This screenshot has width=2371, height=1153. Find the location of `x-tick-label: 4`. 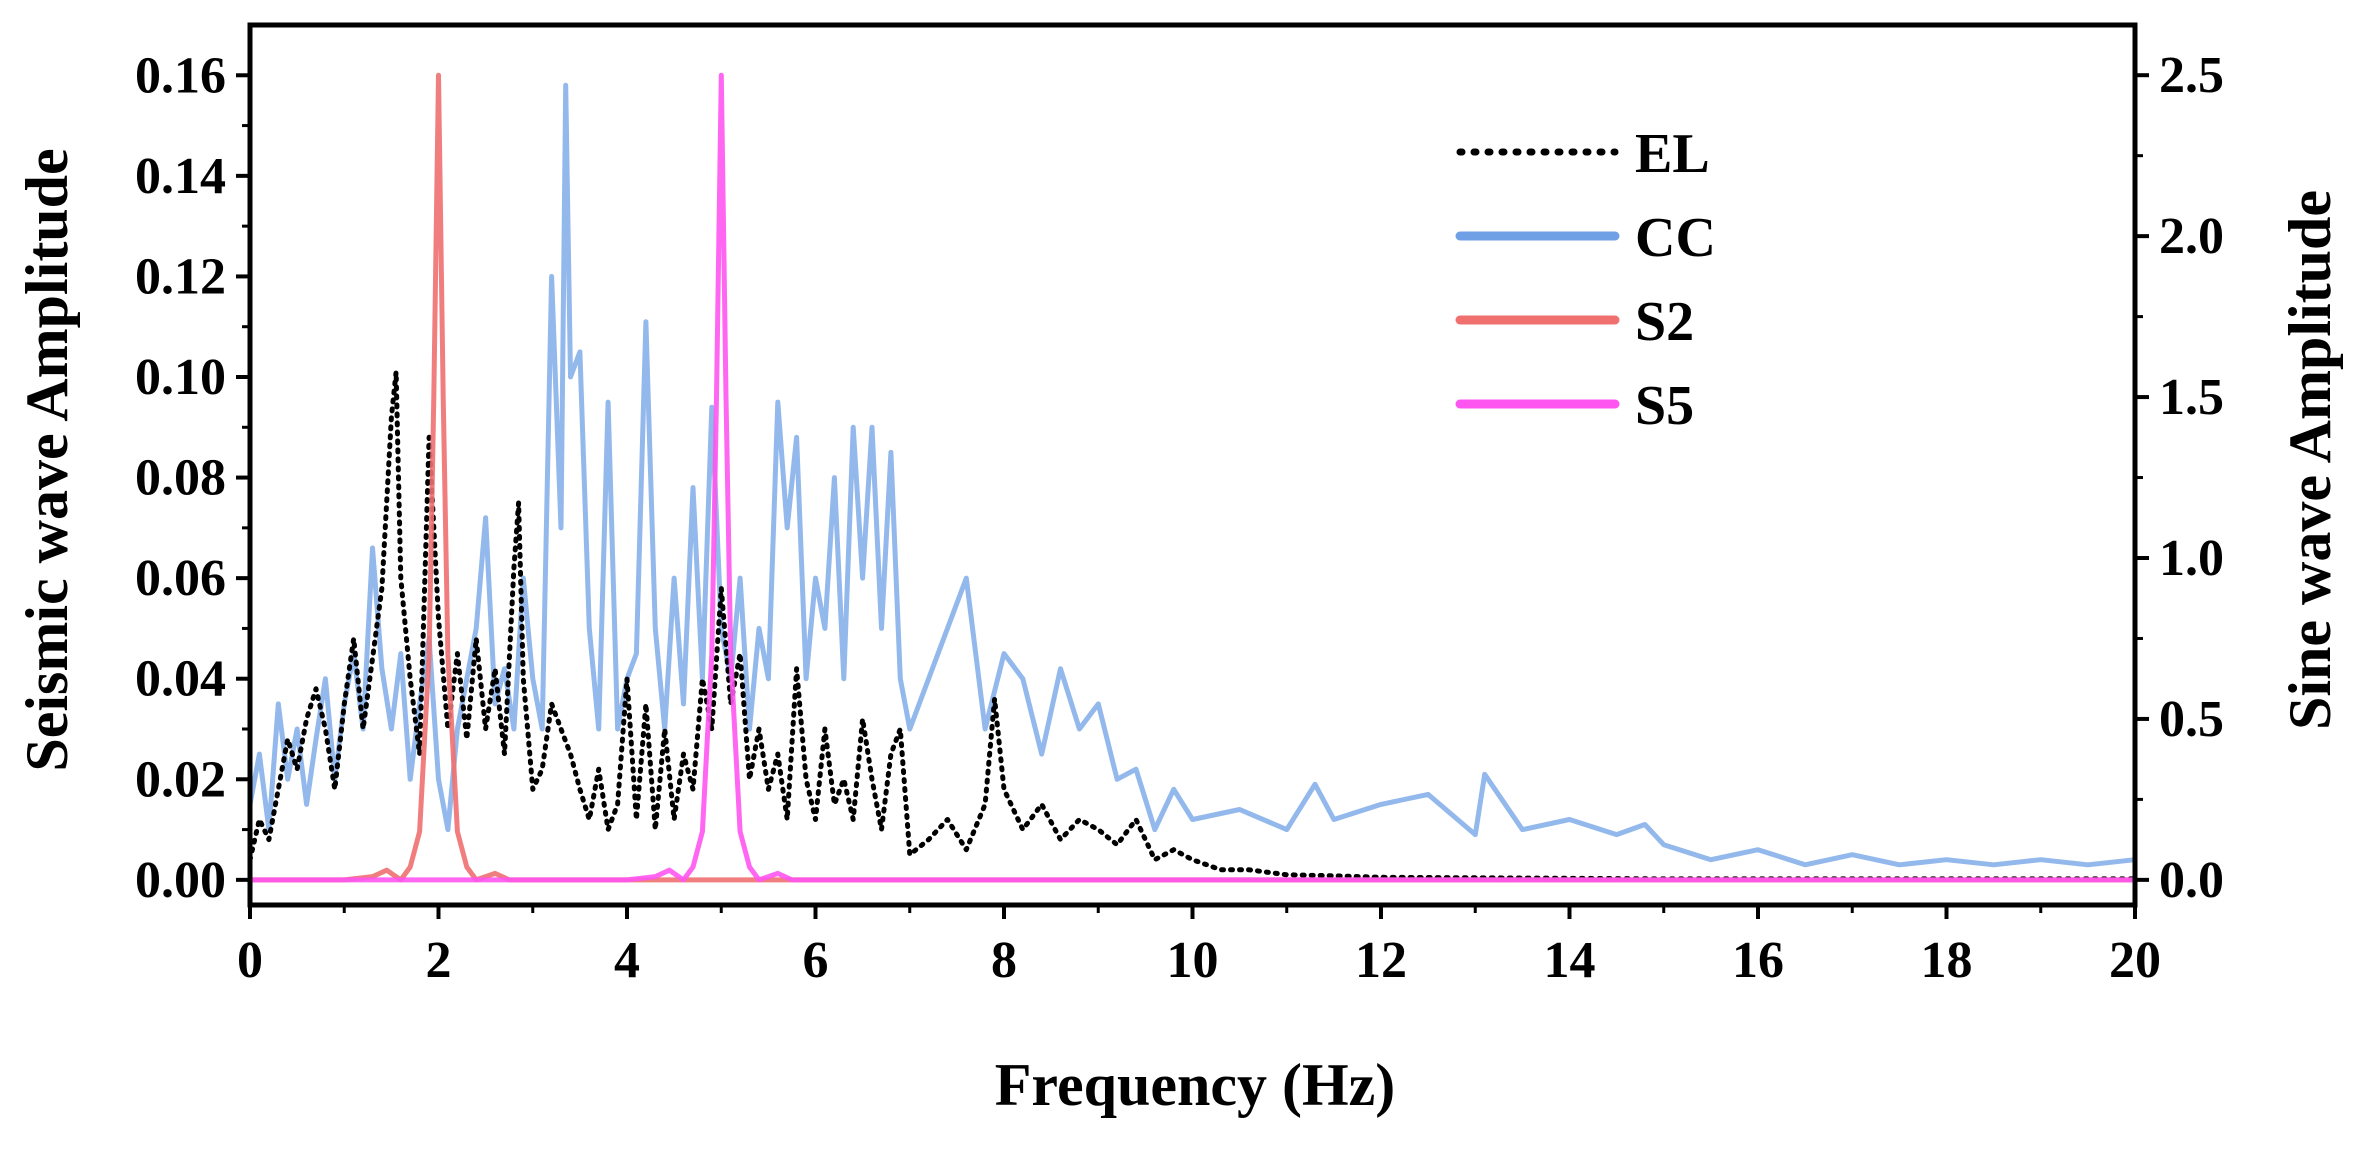

x-tick-label: 4 is located at coordinates (627, 960).